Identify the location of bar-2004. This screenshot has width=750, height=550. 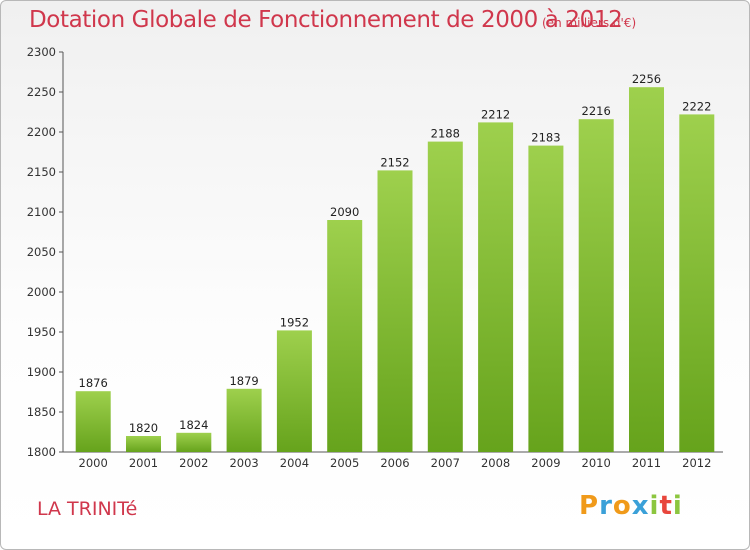
(294, 391).